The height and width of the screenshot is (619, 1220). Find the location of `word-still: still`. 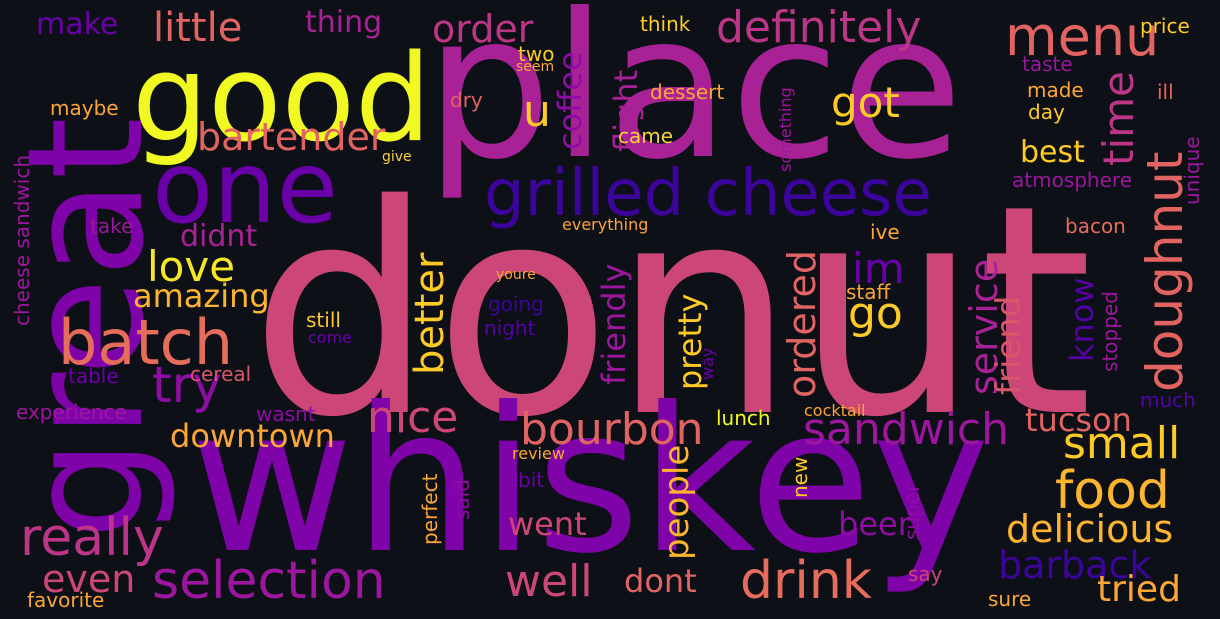

word-still: still is located at coordinates (323, 320).